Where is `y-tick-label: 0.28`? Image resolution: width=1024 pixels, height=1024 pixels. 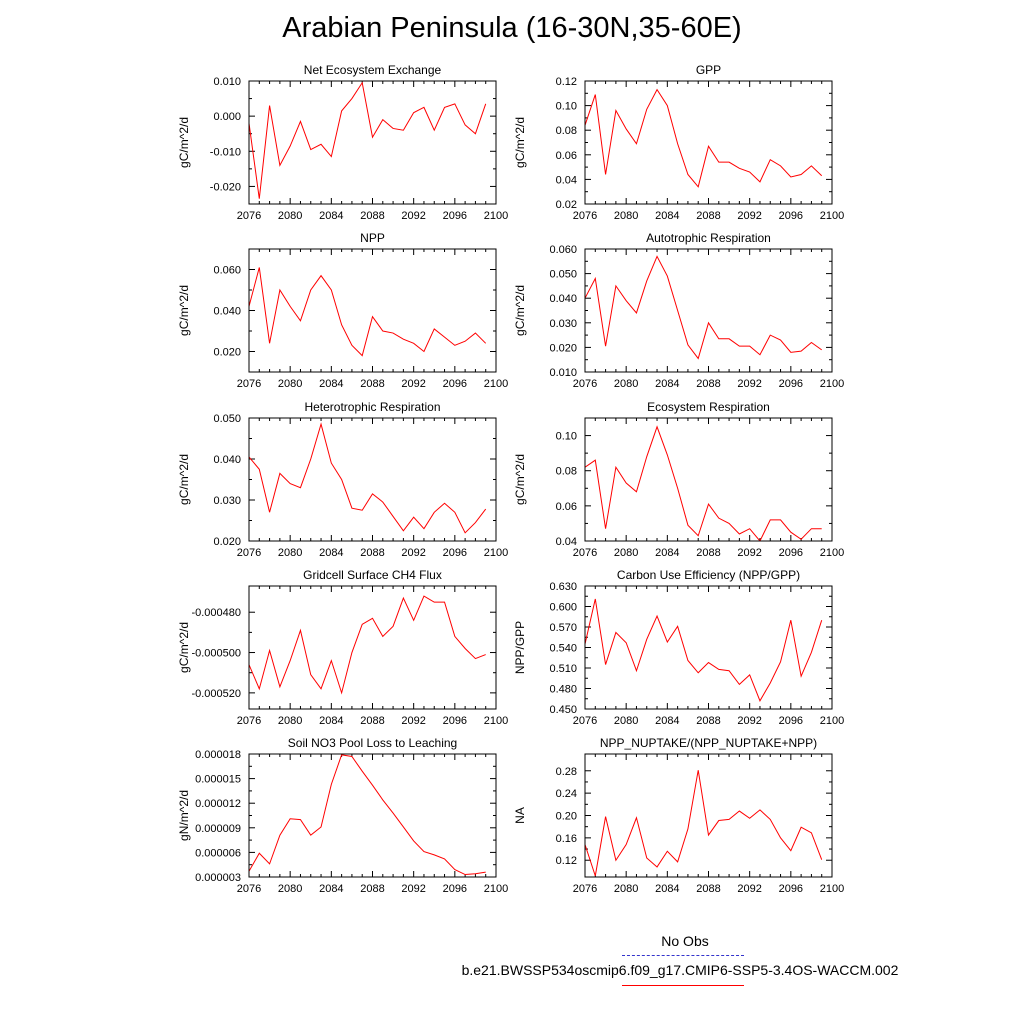
y-tick-label: 0.28 is located at coordinates (566, 772).